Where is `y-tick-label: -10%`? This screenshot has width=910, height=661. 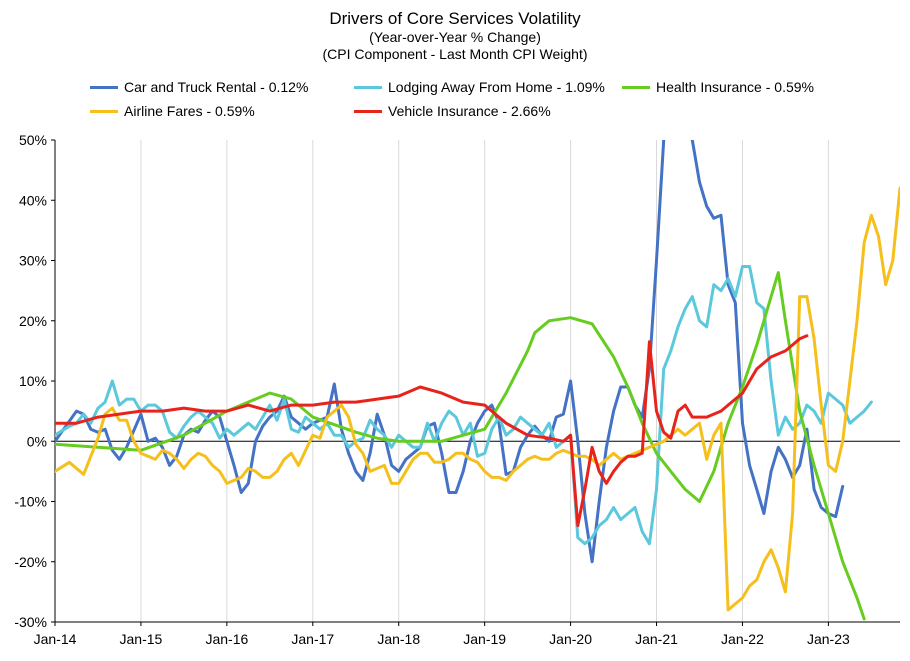
y-tick-label: -10% is located at coordinates (30, 502).